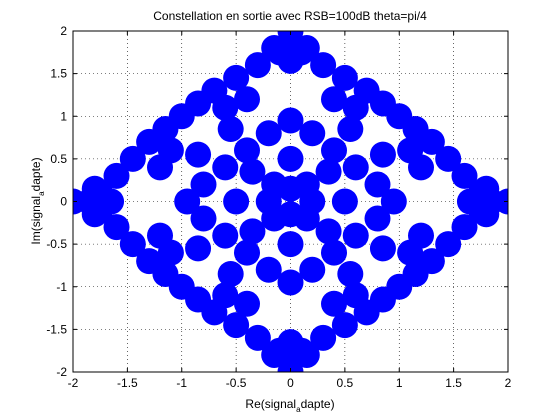 The image size is (560, 420). What do you see at coordinates (61, 287) in the screenshot?
I see `y-tick-label: -1` at bounding box center [61, 287].